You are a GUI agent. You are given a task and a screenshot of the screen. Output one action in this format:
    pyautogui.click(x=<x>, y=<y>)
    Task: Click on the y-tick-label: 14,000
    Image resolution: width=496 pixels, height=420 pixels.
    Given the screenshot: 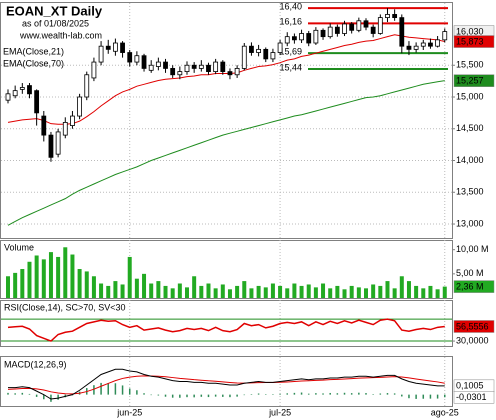 What is the action you would take?
    pyautogui.click(x=470, y=160)
    